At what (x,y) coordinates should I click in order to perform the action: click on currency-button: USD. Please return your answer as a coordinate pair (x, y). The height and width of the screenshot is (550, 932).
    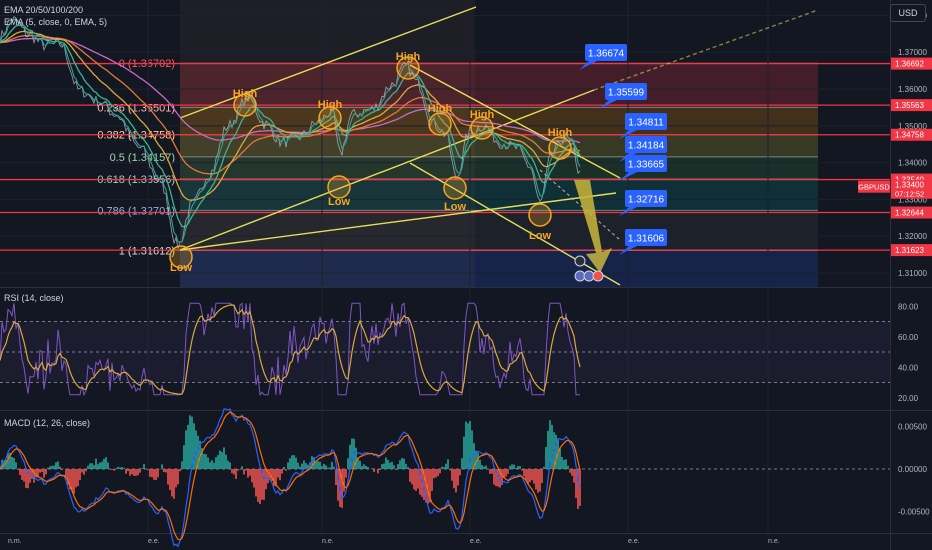
    Looking at the image, I should click on (908, 13).